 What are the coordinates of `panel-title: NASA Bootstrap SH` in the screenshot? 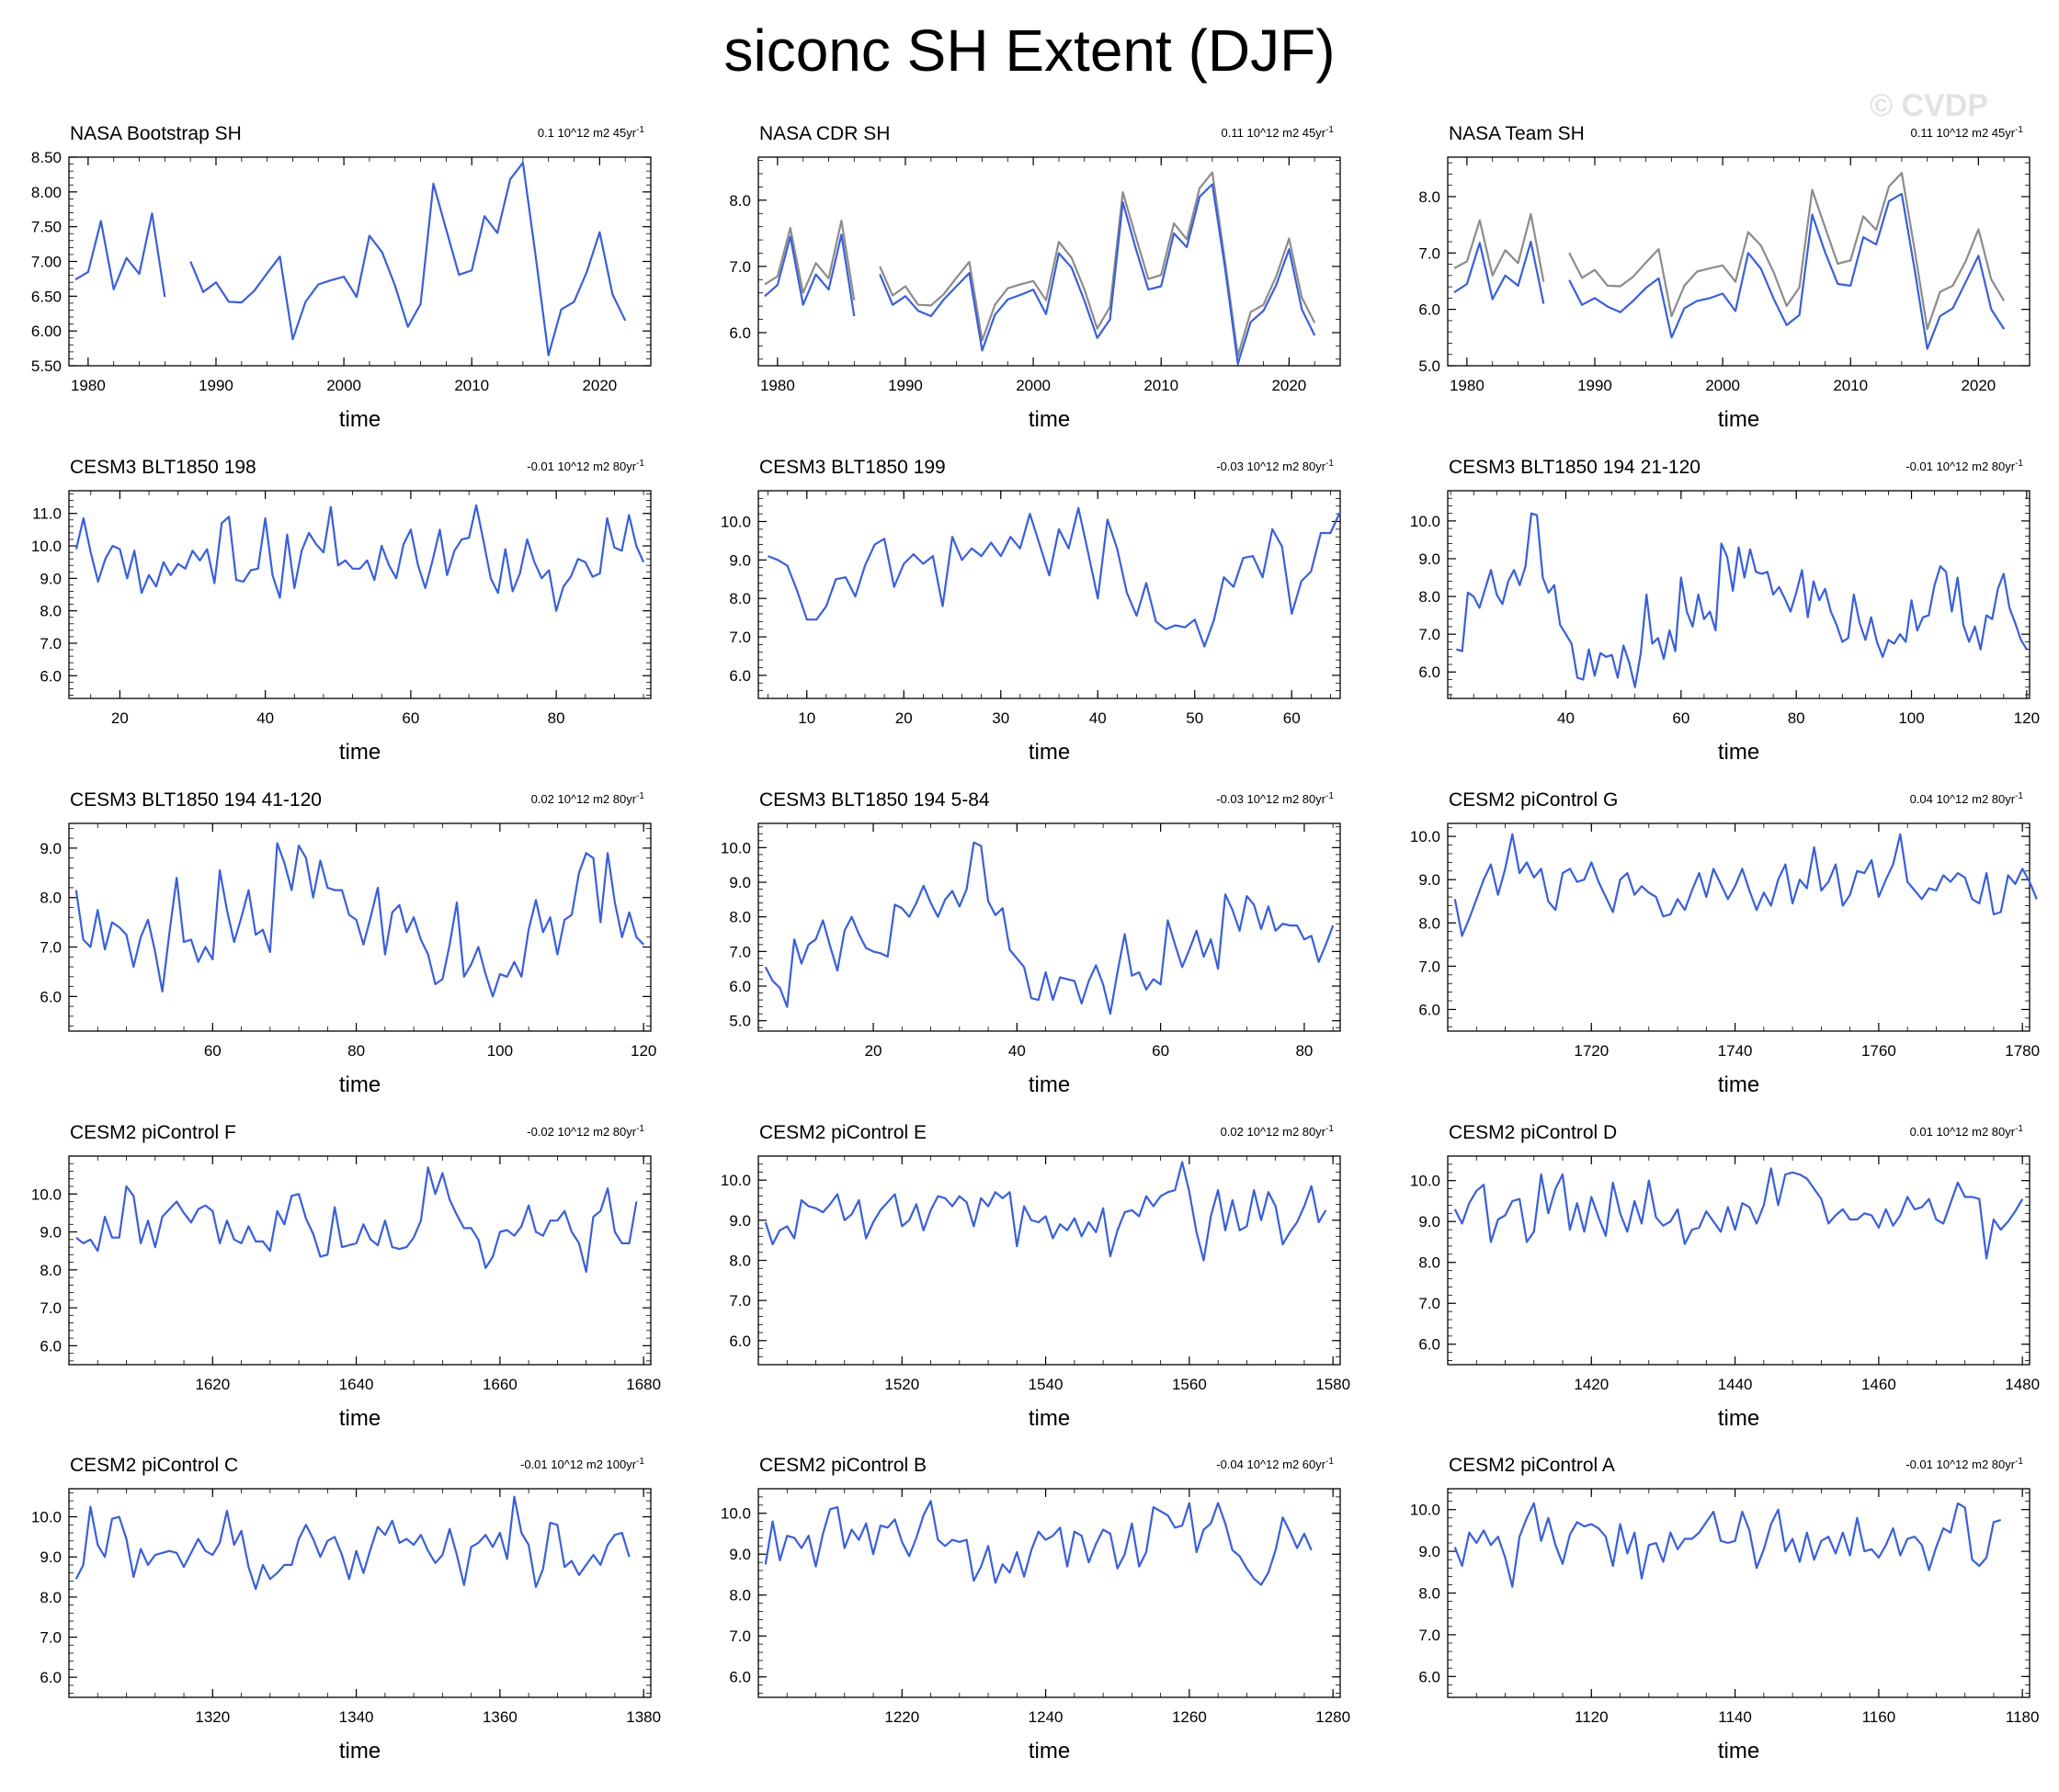 It's located at (156, 133).